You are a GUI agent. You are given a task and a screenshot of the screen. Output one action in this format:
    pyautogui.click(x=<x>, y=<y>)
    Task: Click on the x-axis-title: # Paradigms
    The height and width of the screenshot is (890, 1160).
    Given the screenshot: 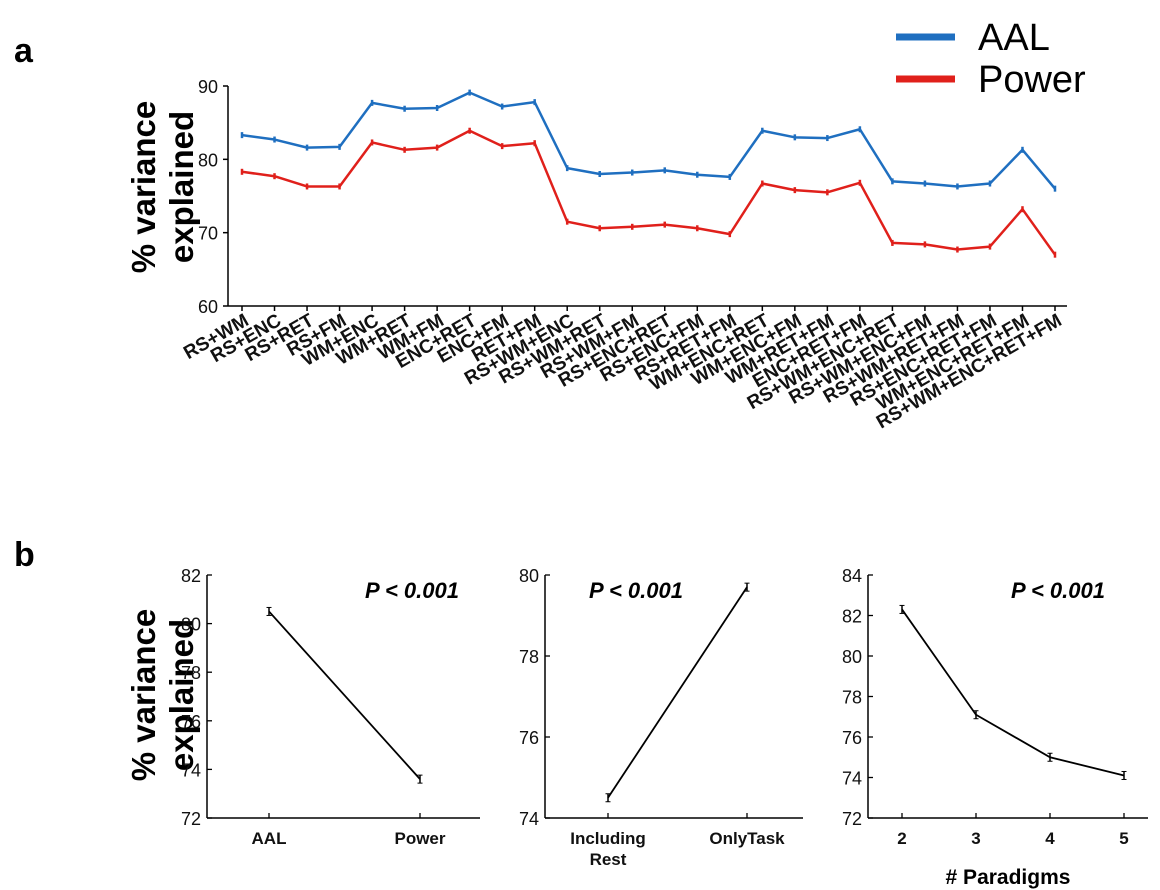 What is the action you would take?
    pyautogui.click(x=1008, y=877)
    